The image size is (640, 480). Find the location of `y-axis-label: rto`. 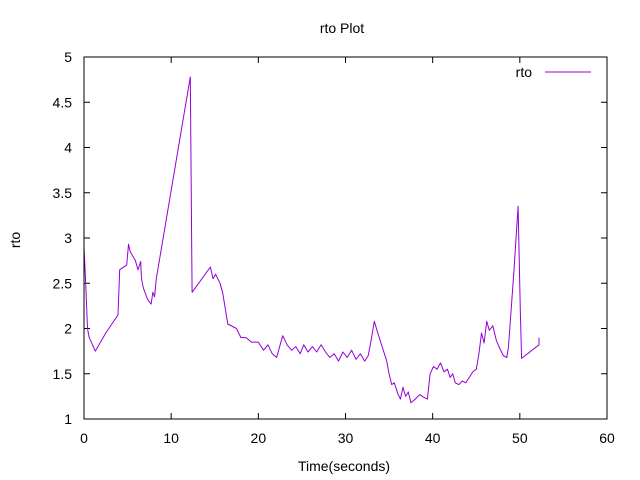

y-axis-label: rto is located at coordinates (15, 240).